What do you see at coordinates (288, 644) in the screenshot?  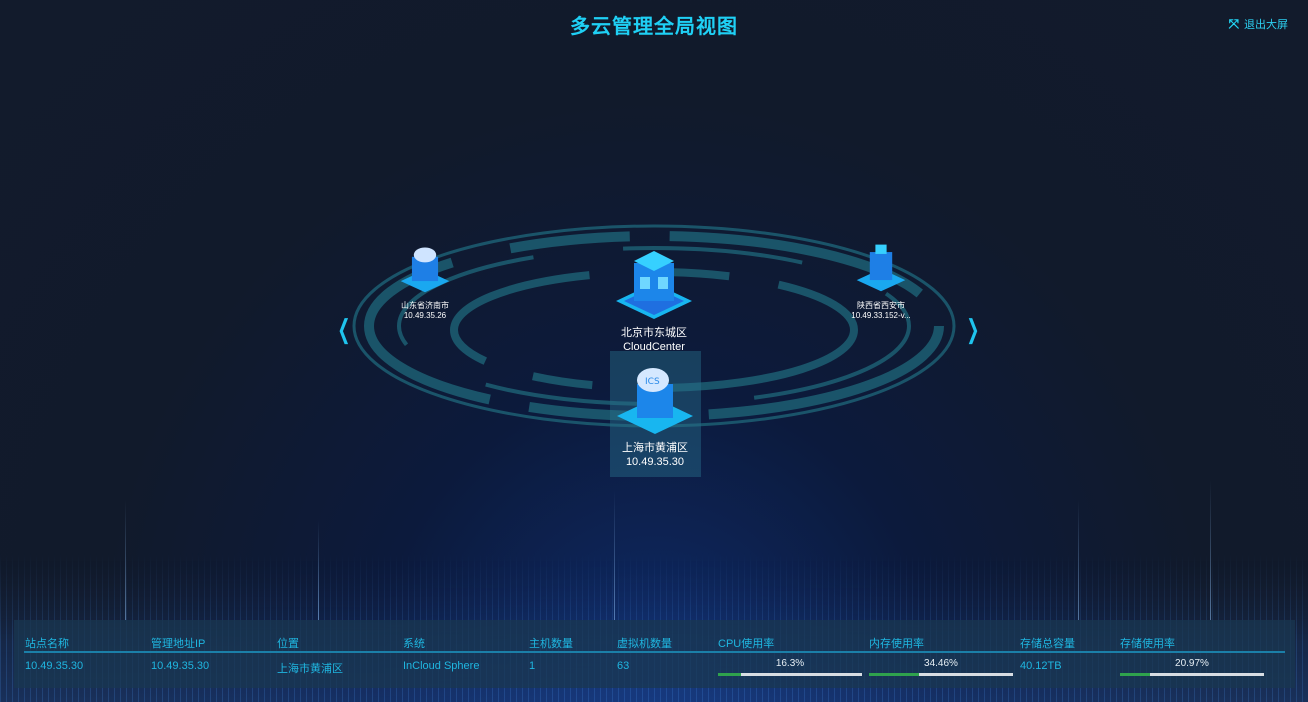 I see `header-location: 位置` at bounding box center [288, 644].